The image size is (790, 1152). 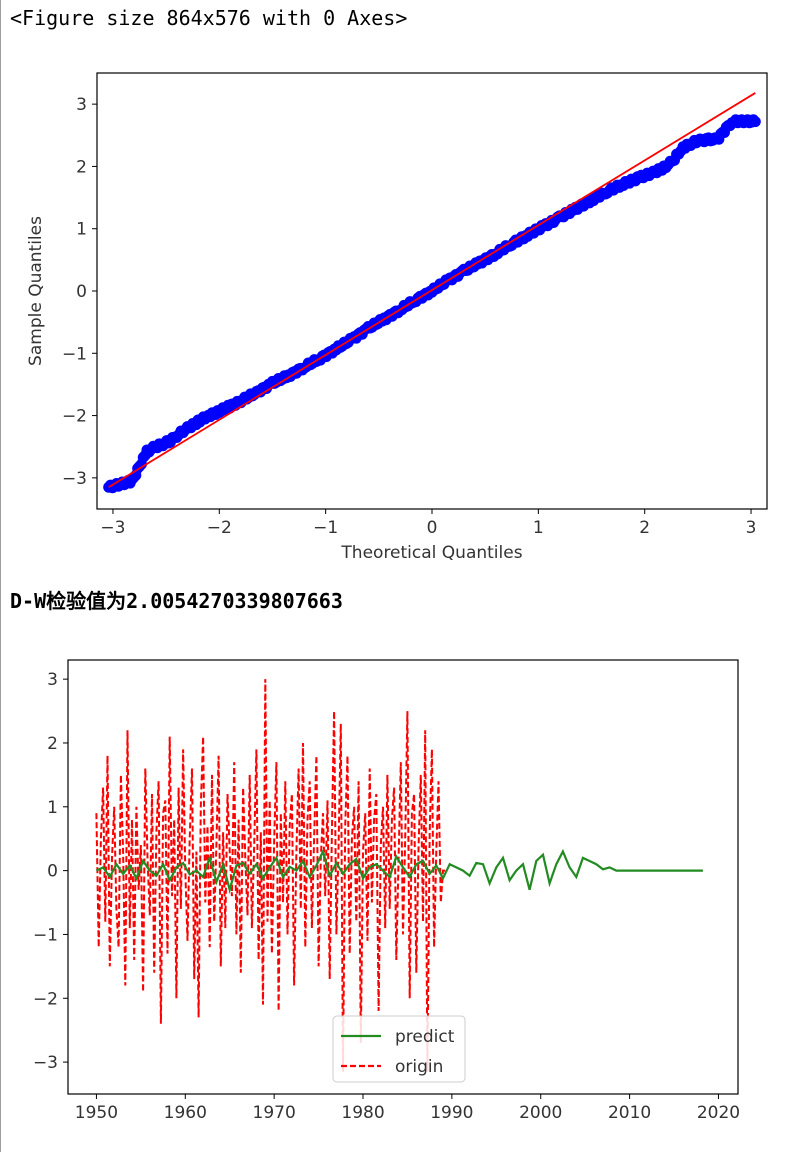 What do you see at coordinates (219, 528) in the screenshot?
I see `x-tick-label: −2` at bounding box center [219, 528].